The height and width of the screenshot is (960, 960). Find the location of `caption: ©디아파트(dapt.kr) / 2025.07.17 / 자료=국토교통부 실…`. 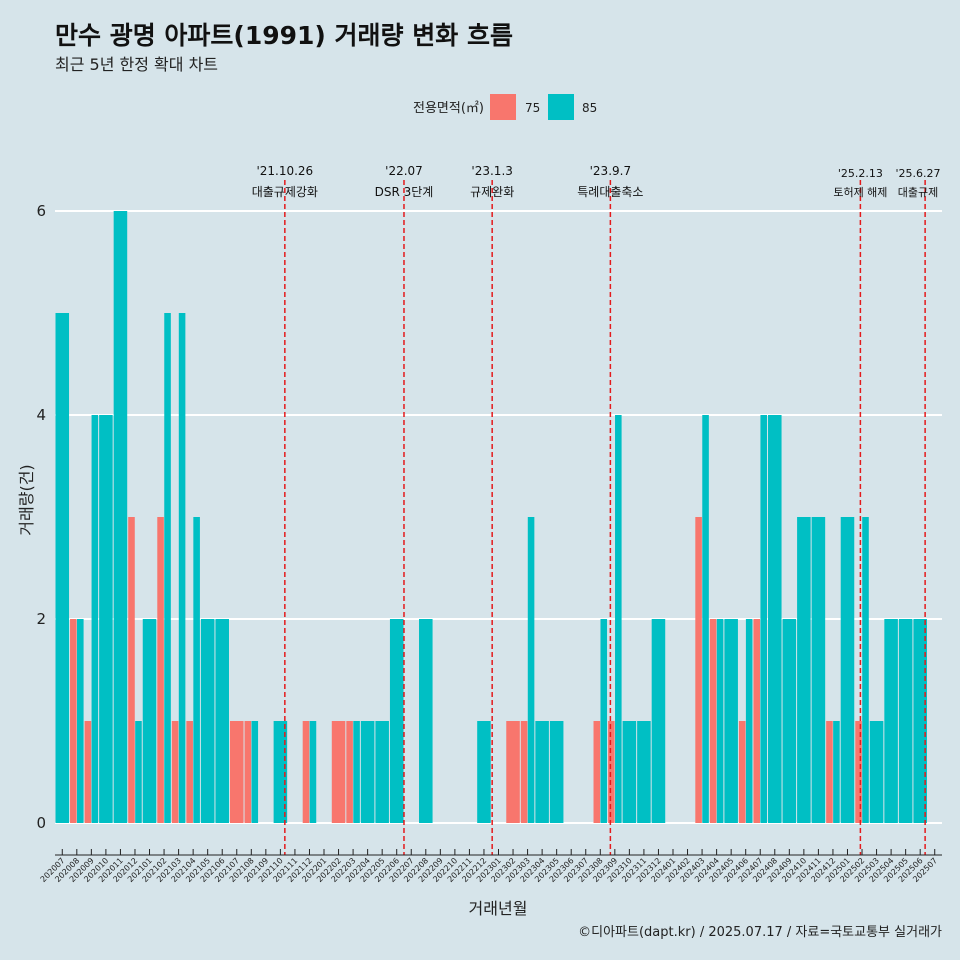

caption: ©디아파트(dapt.kr) / 2025.07.17 / 자료=국토교통부 실… is located at coordinates (760, 932).